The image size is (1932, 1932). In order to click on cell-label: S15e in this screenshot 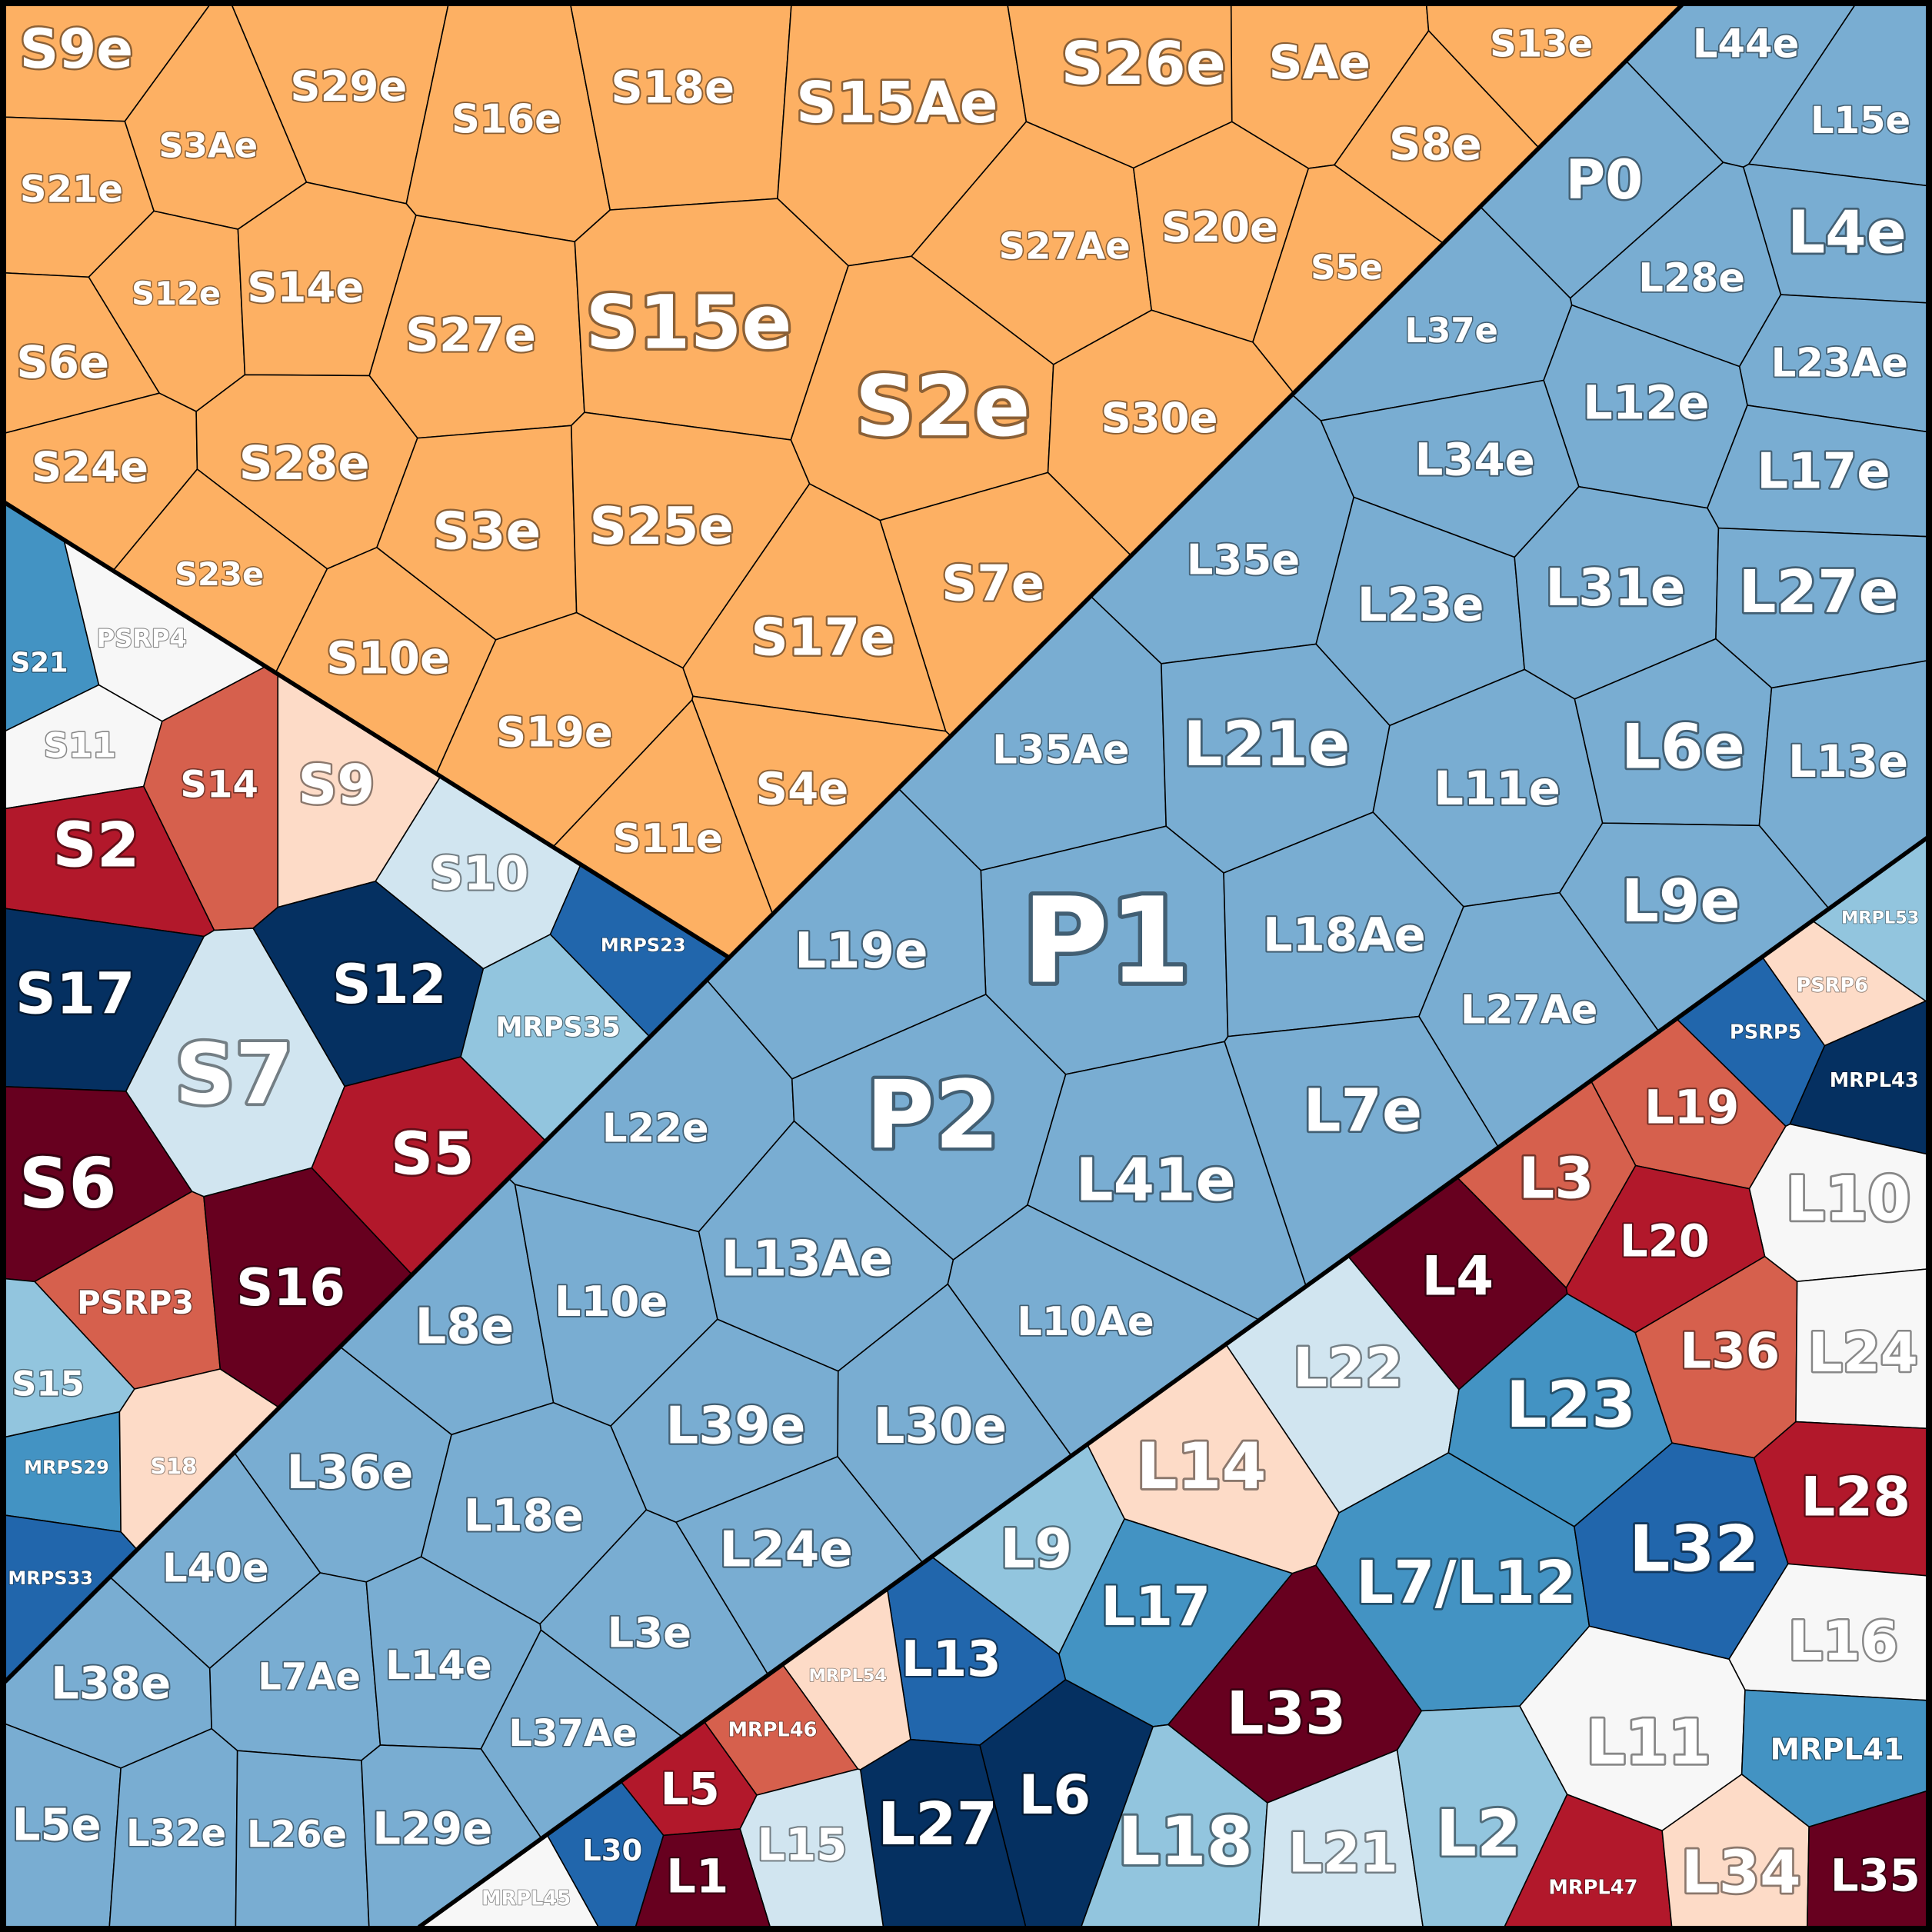, I will do `click(688, 323)`.